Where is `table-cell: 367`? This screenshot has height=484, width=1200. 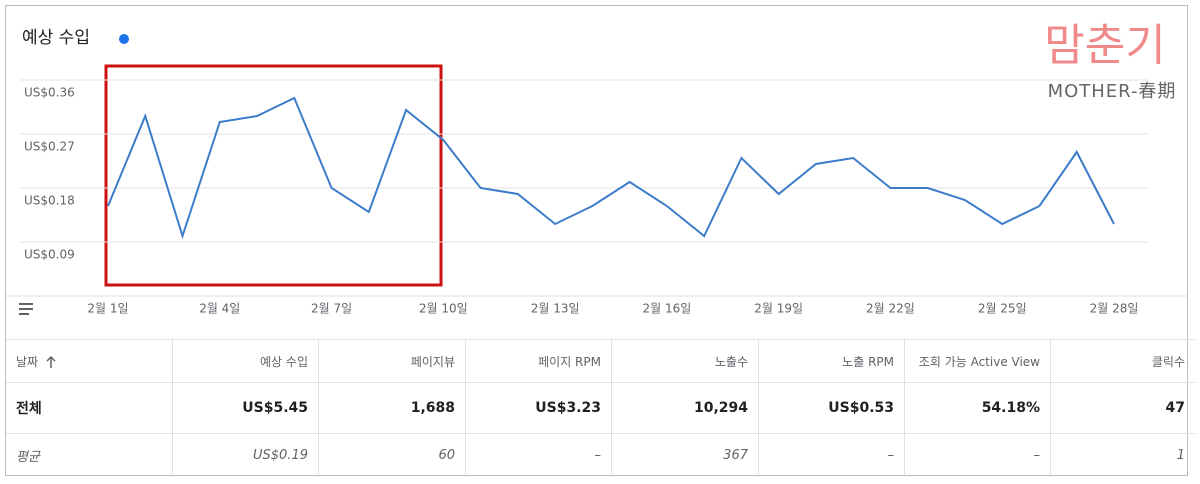 table-cell: 367 is located at coordinates (685, 455).